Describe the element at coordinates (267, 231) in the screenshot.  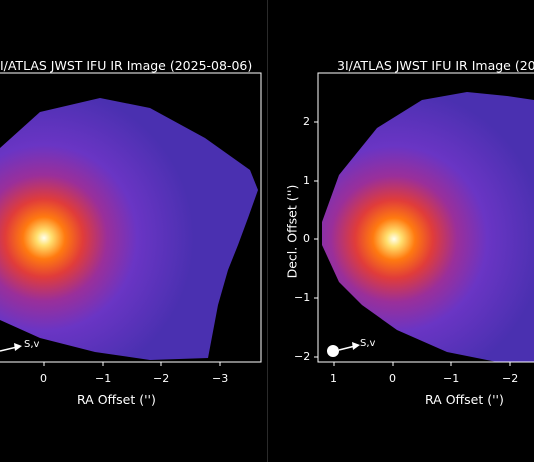
I see `panel-divider` at that location.